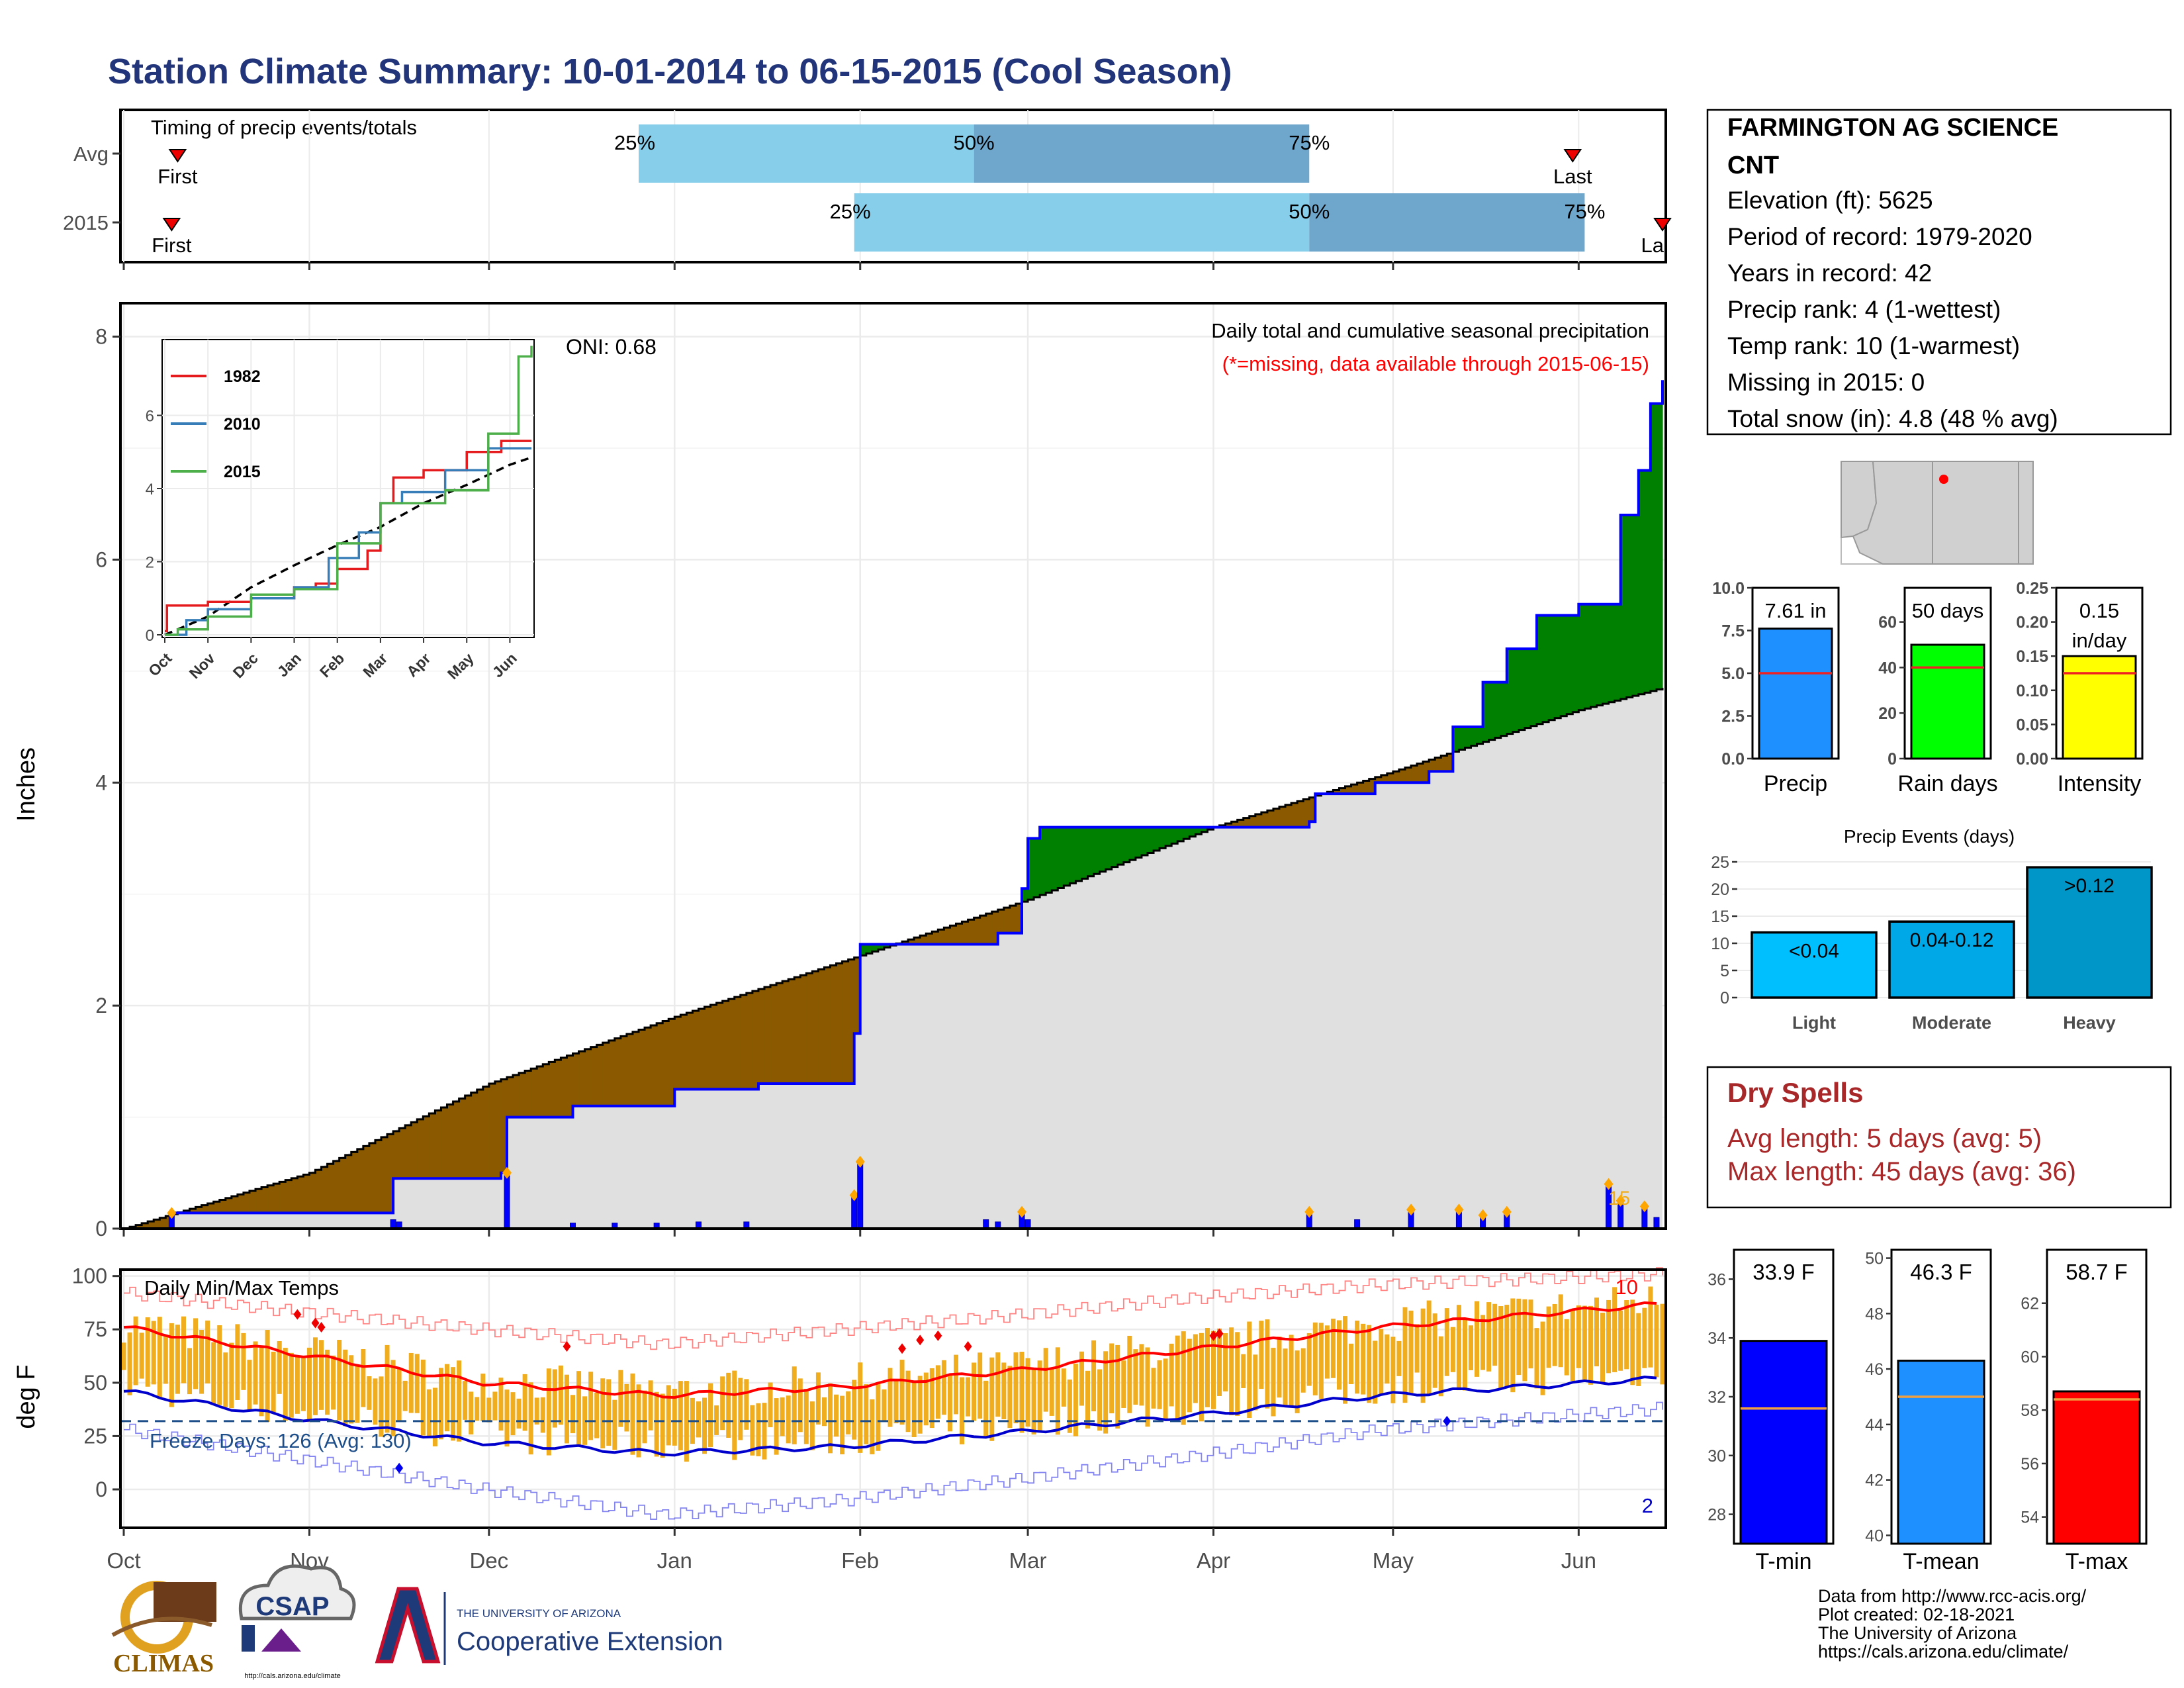 Image resolution: width=2184 pixels, height=1688 pixels. I want to click on mini-chart-bar-Rain days, so click(1948, 701).